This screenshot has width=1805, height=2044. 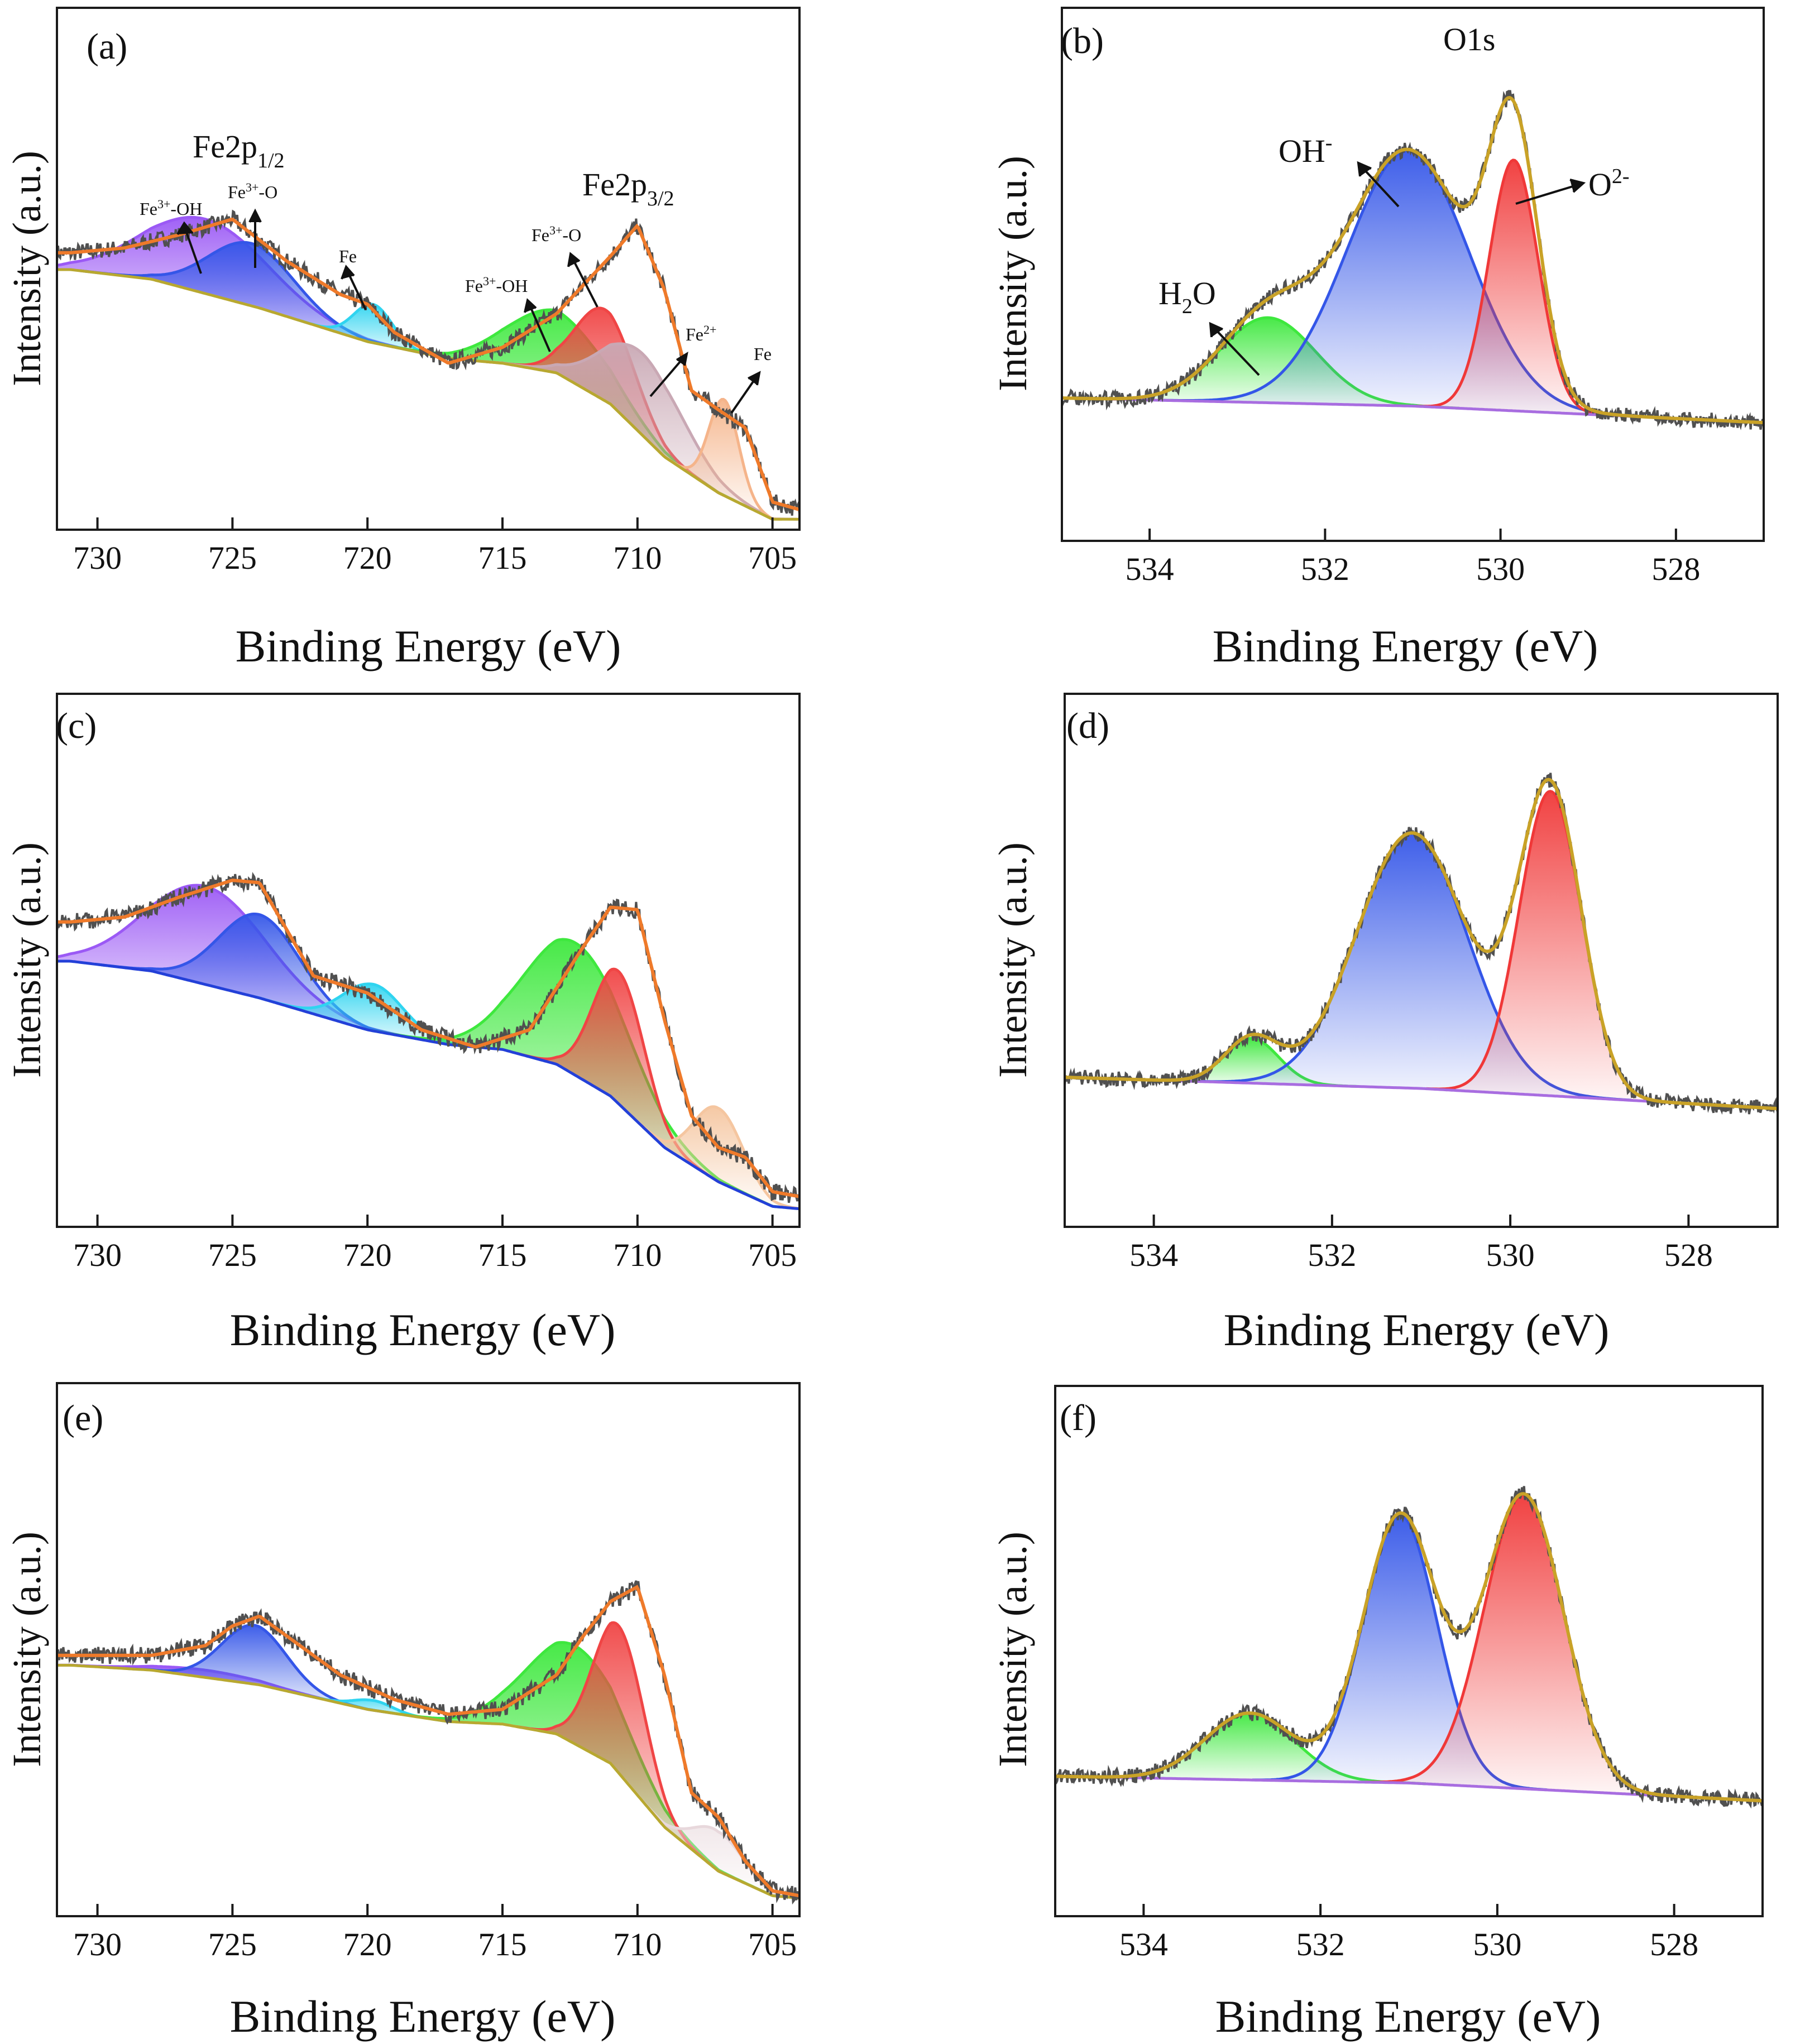 What do you see at coordinates (435, 546) in the screenshot?
I see `panel-a-ticks: 730 725 720 715 710 705` at bounding box center [435, 546].